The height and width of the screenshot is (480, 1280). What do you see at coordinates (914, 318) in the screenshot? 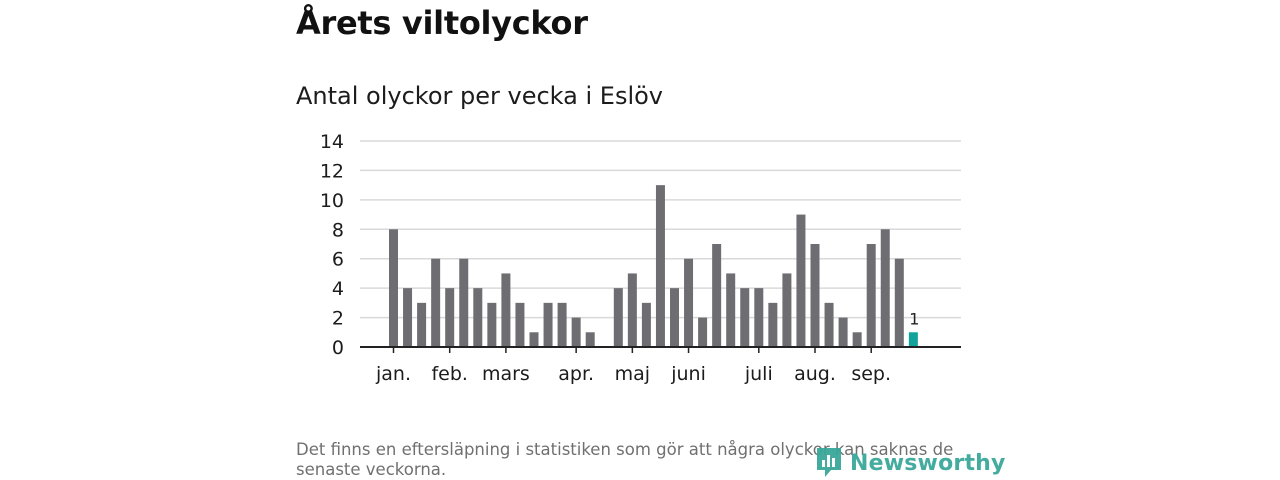
I see `bar-data-label: 1` at bounding box center [914, 318].